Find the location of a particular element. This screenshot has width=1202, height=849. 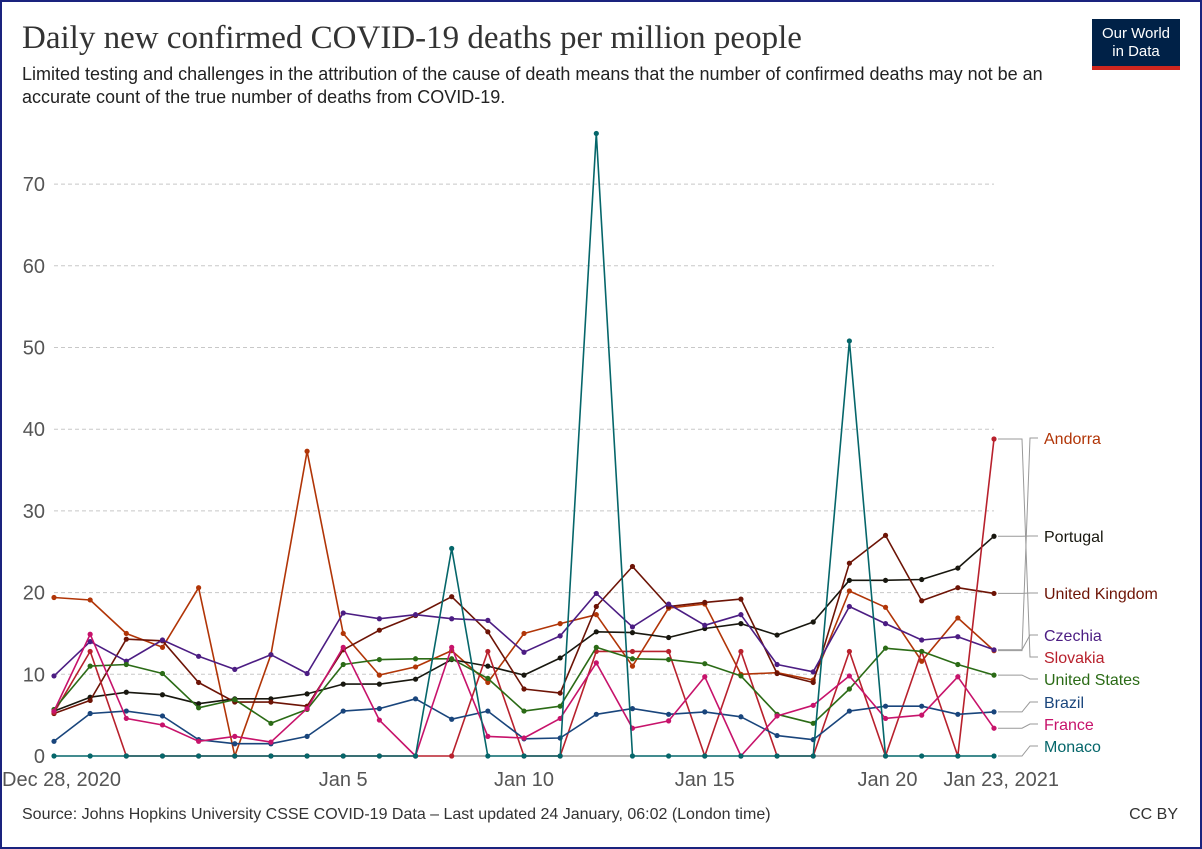

logo-line-2: in Data is located at coordinates (1136, 51).